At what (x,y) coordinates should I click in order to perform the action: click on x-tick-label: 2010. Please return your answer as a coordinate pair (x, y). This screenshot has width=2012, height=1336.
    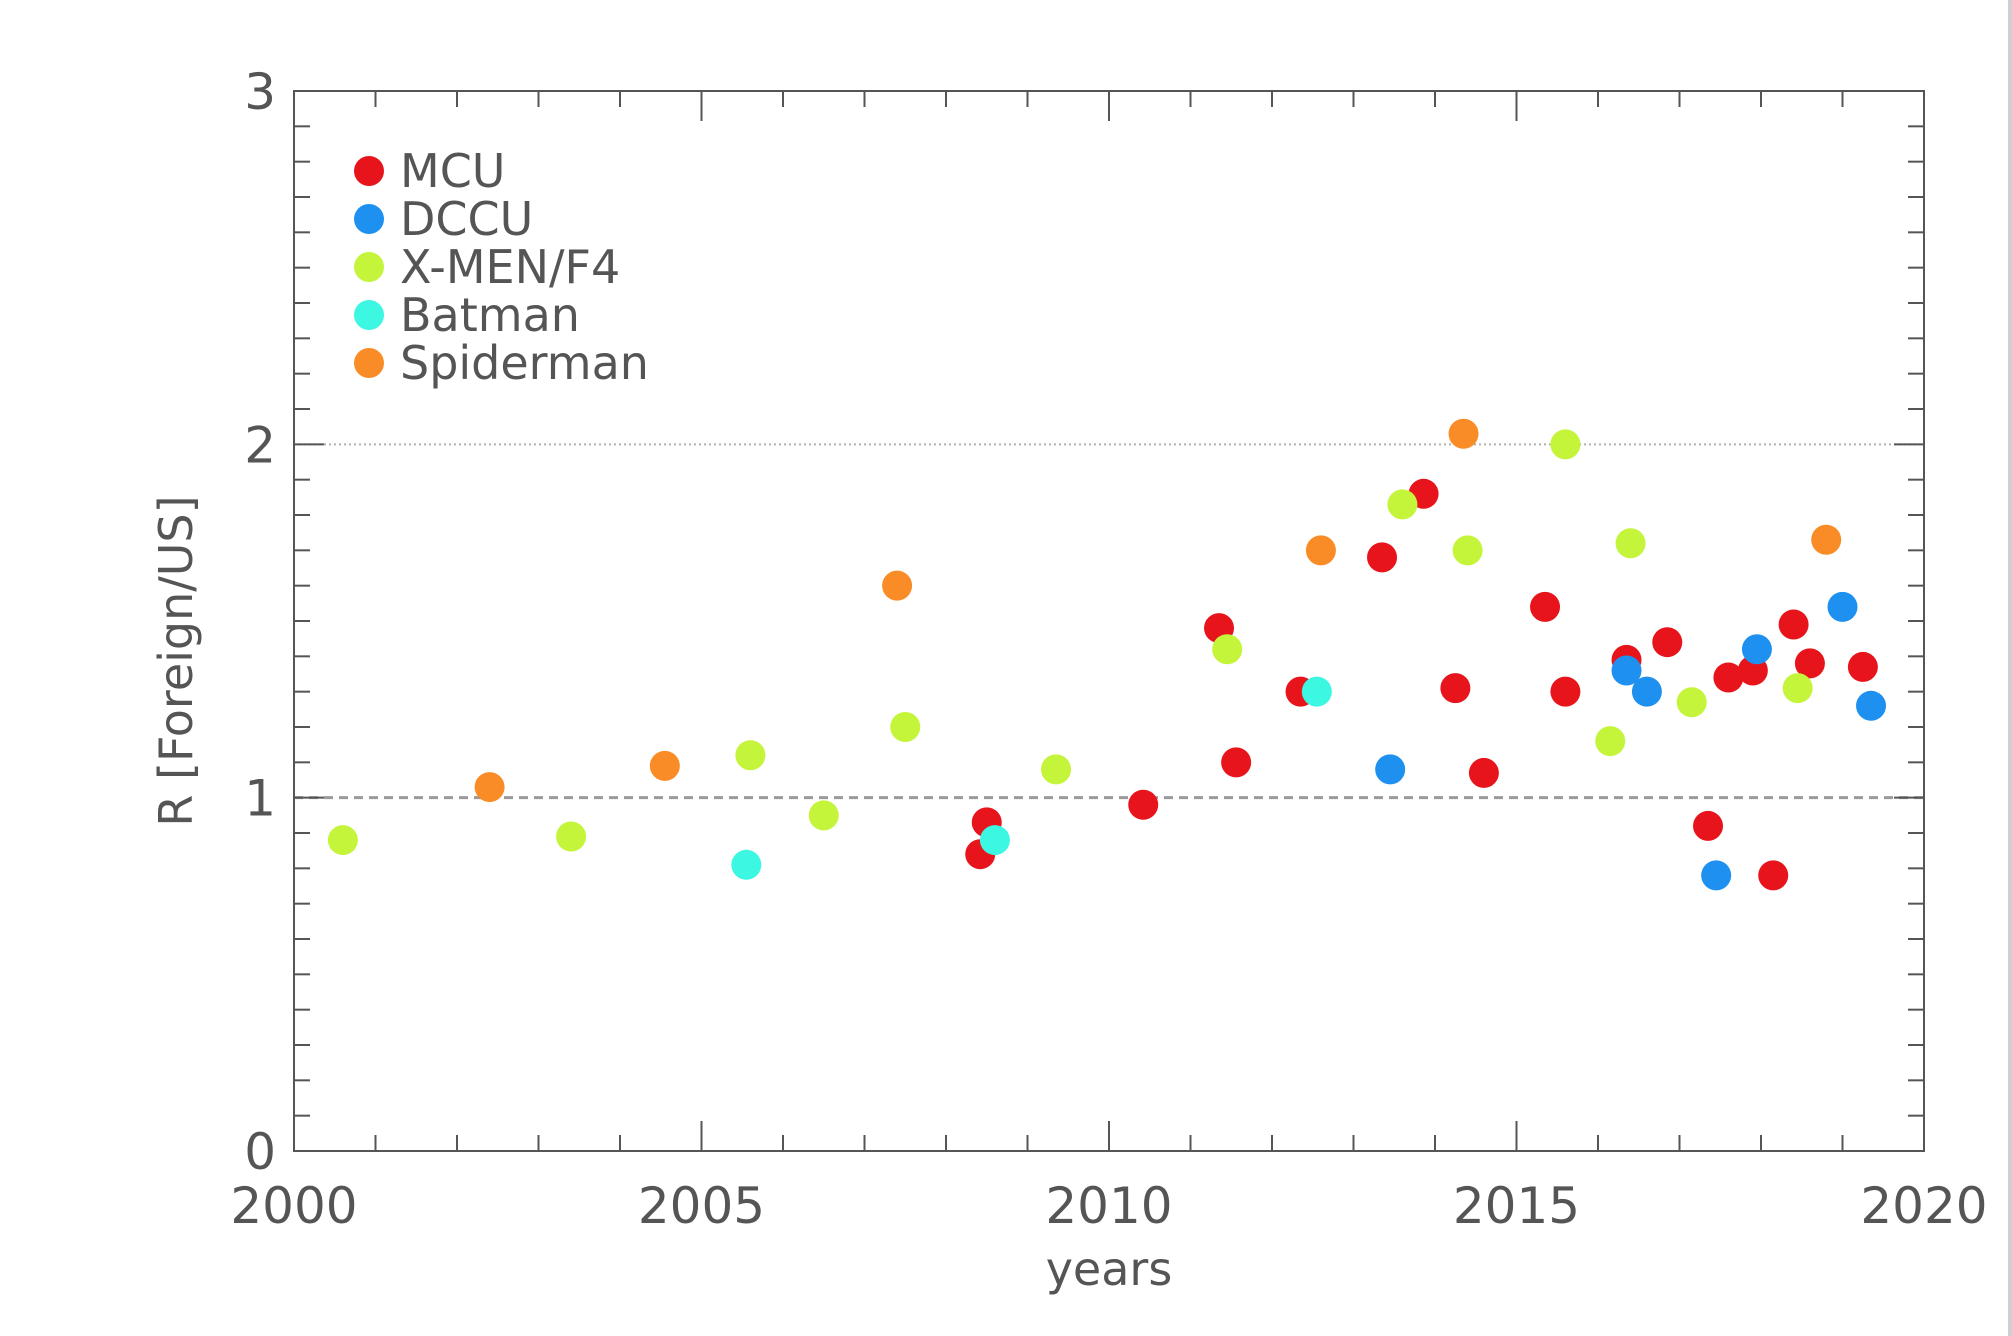
    Looking at the image, I should click on (1108, 1206).